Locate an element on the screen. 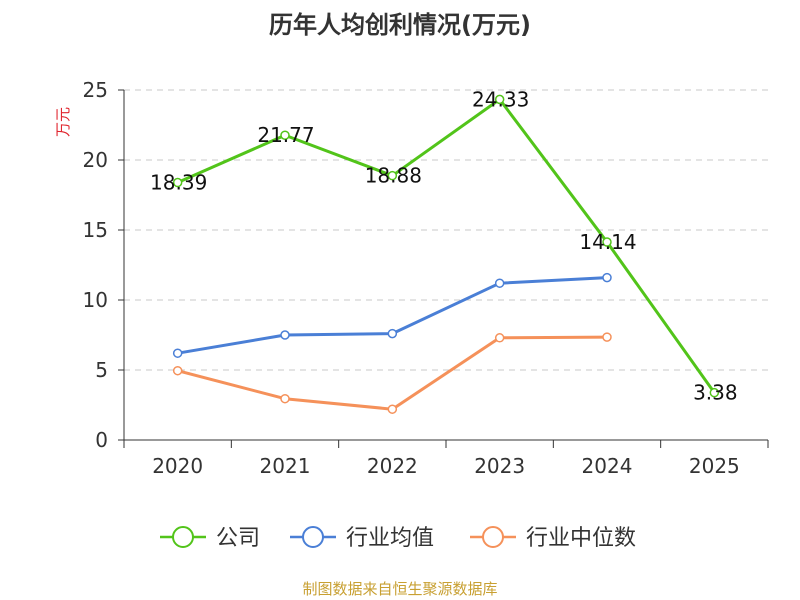 The width and height of the screenshot is (800, 600). x-tick-label: 2022 is located at coordinates (392, 466).